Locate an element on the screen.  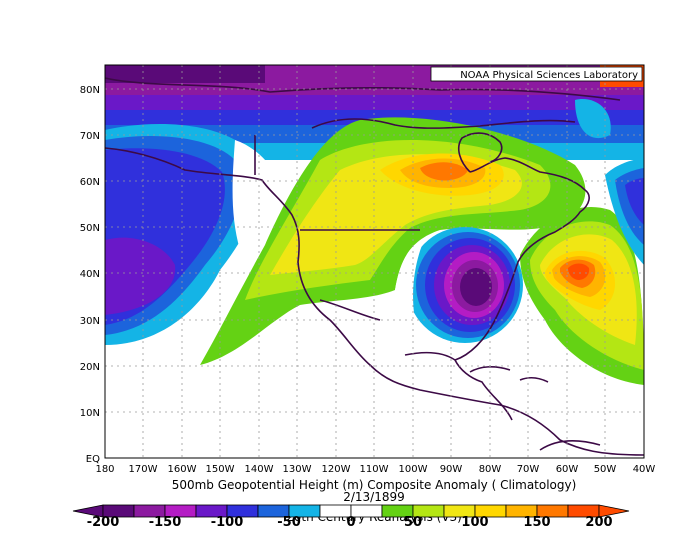
colorbar-right-arrow is located at coordinates (614, 511).